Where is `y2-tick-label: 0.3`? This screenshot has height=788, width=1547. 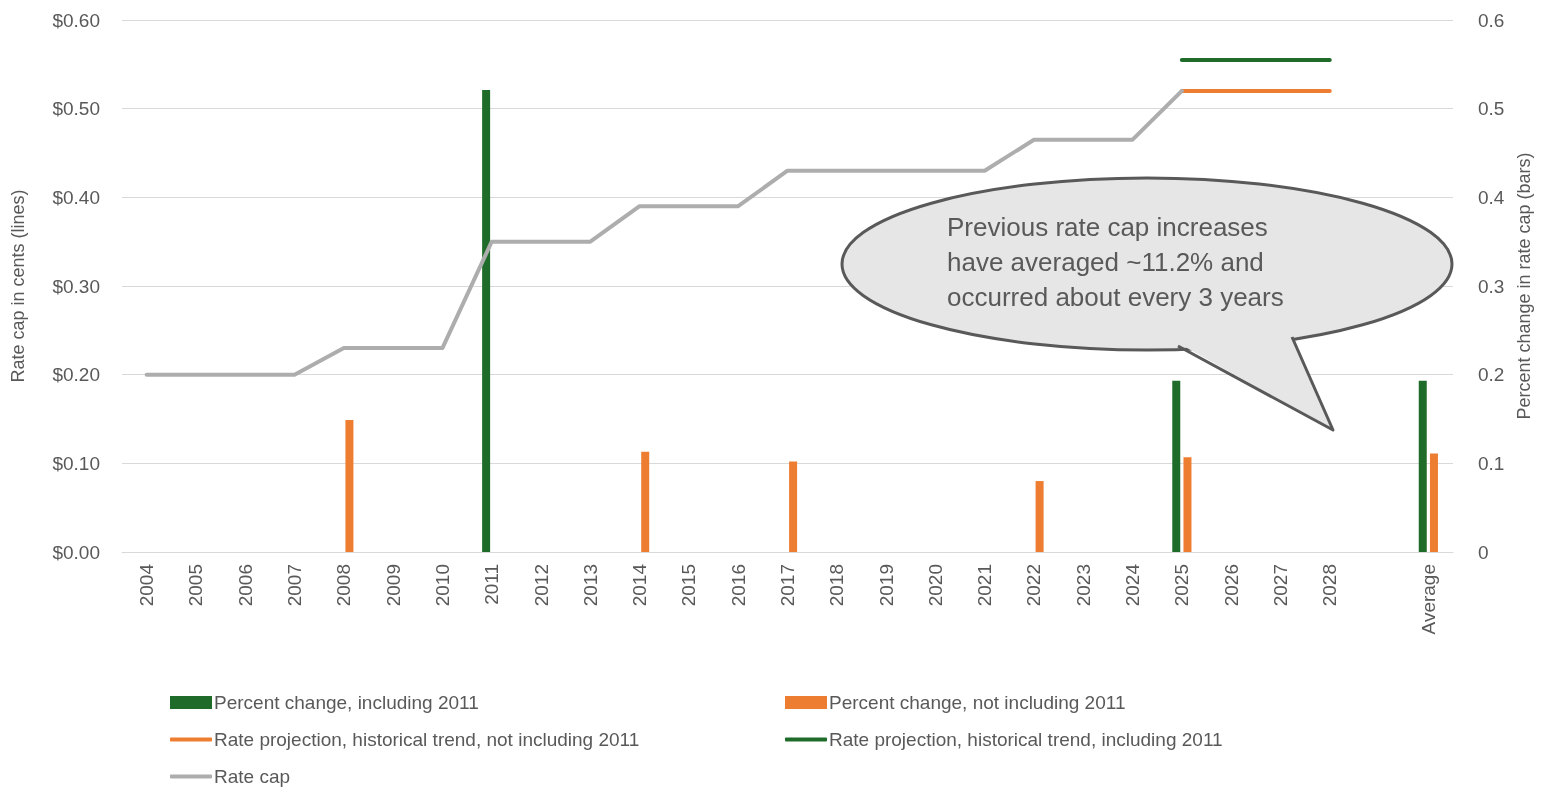
y2-tick-label: 0.3 is located at coordinates (1491, 286).